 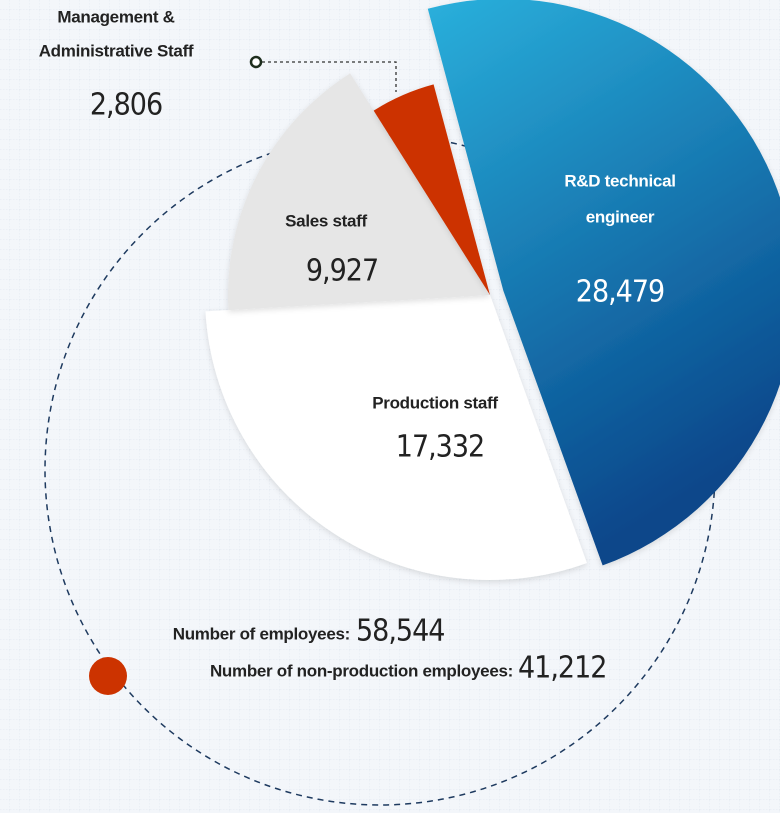 What do you see at coordinates (620, 216) in the screenshot?
I see `slice-label: engineer` at bounding box center [620, 216].